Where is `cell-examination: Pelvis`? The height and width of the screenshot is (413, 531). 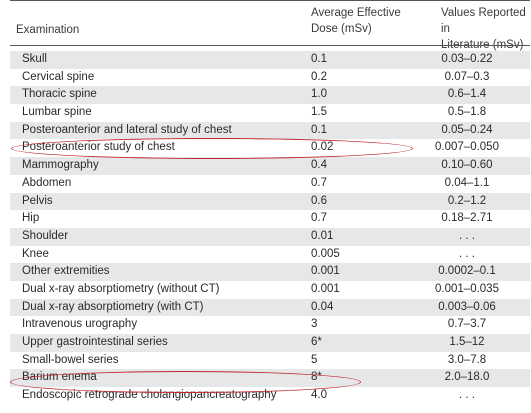 cell-examination: Pelvis is located at coordinates (37, 200).